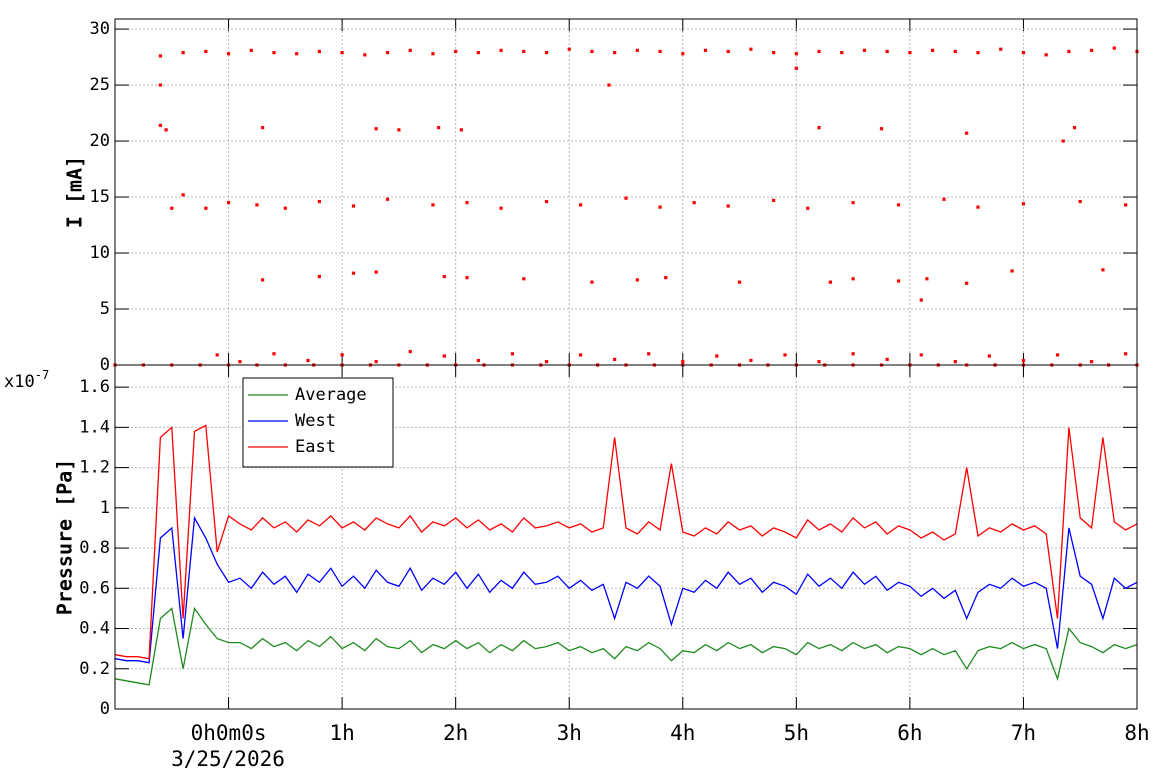 The width and height of the screenshot is (1158, 782). Describe the element at coordinates (1023, 733) in the screenshot. I see `x-tick-label: 7h` at that location.